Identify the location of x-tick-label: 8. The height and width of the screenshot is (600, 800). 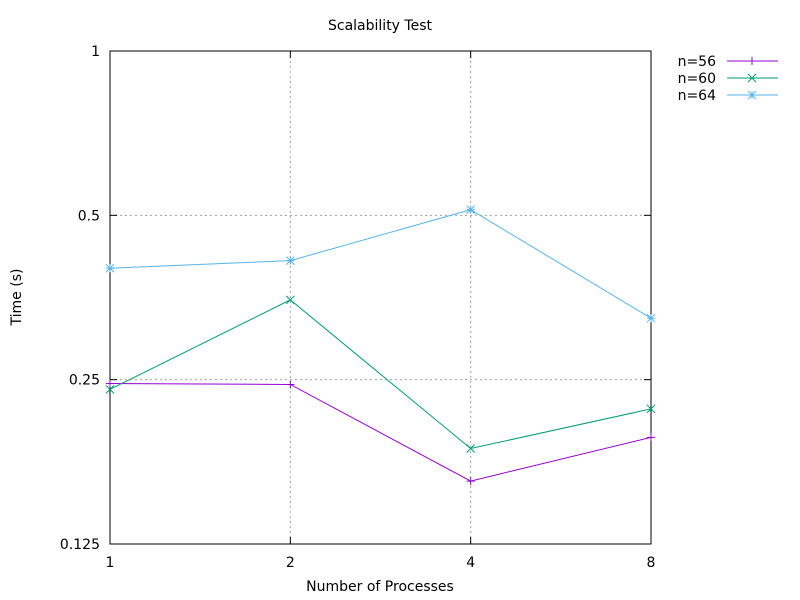
(651, 563).